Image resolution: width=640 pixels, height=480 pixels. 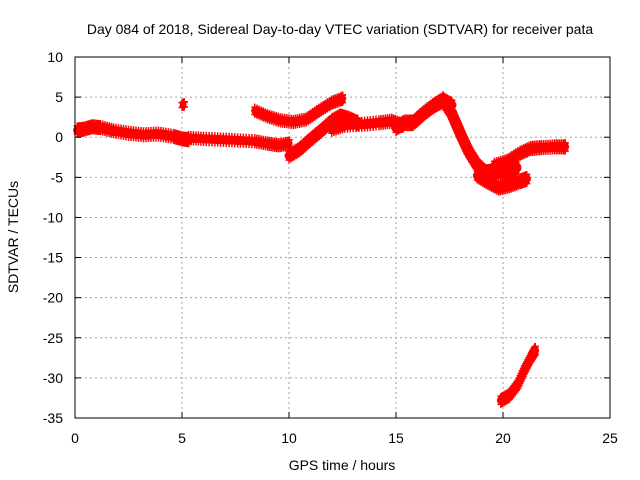 What do you see at coordinates (53, 378) in the screenshot?
I see `y-tick-label: -30` at bounding box center [53, 378].